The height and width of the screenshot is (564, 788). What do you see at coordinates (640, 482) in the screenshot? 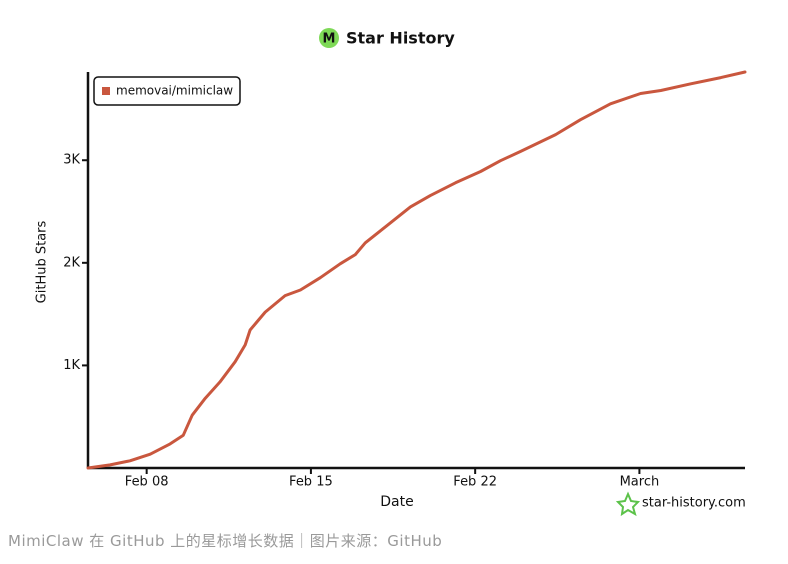
I see `x-tick-label: March` at bounding box center [640, 482].